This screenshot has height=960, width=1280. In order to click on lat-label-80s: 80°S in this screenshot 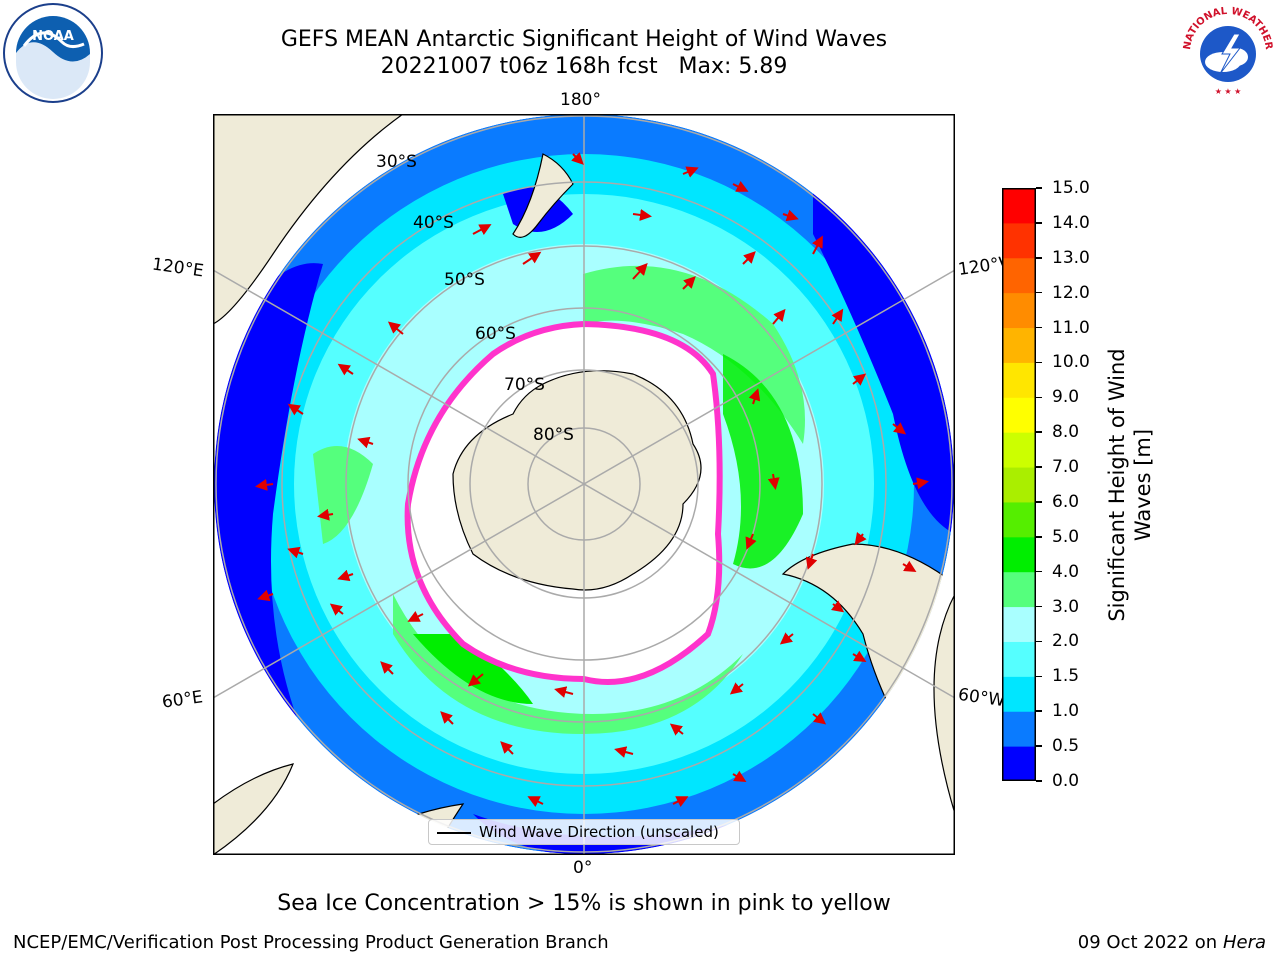, I will do `click(553, 435)`.